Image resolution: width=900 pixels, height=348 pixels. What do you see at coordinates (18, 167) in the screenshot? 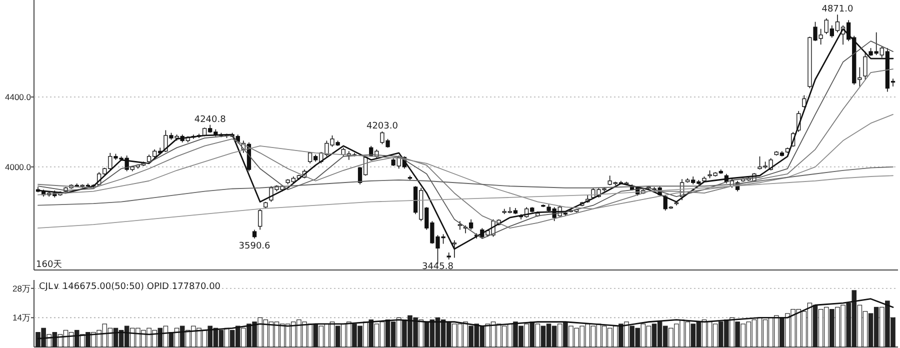
I see `y-tick-label: 4000.0` at bounding box center [18, 167].